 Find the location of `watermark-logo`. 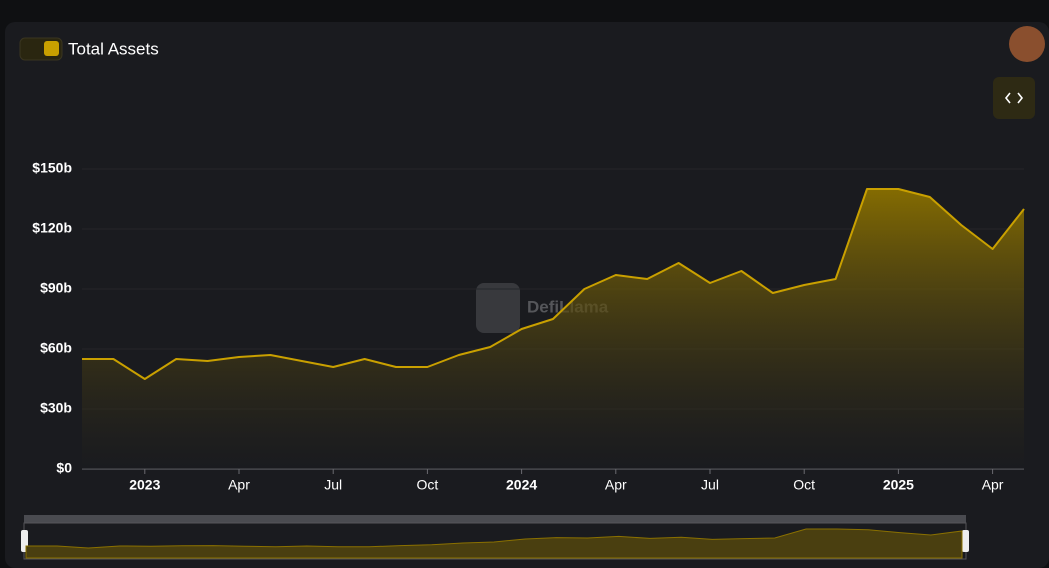

watermark-logo is located at coordinates (498, 308).